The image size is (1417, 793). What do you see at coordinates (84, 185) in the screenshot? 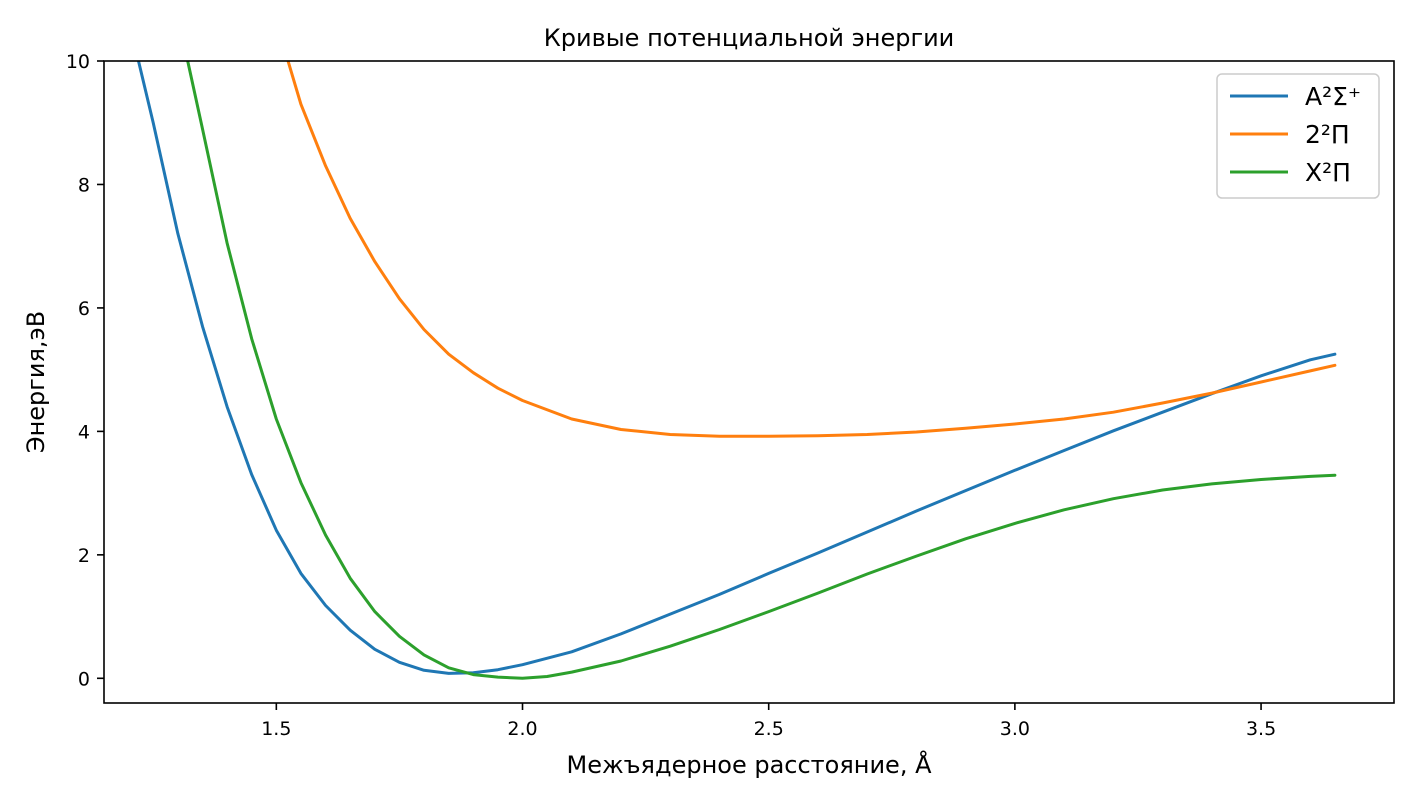
I see `y-tick-label: 8` at bounding box center [84, 185].